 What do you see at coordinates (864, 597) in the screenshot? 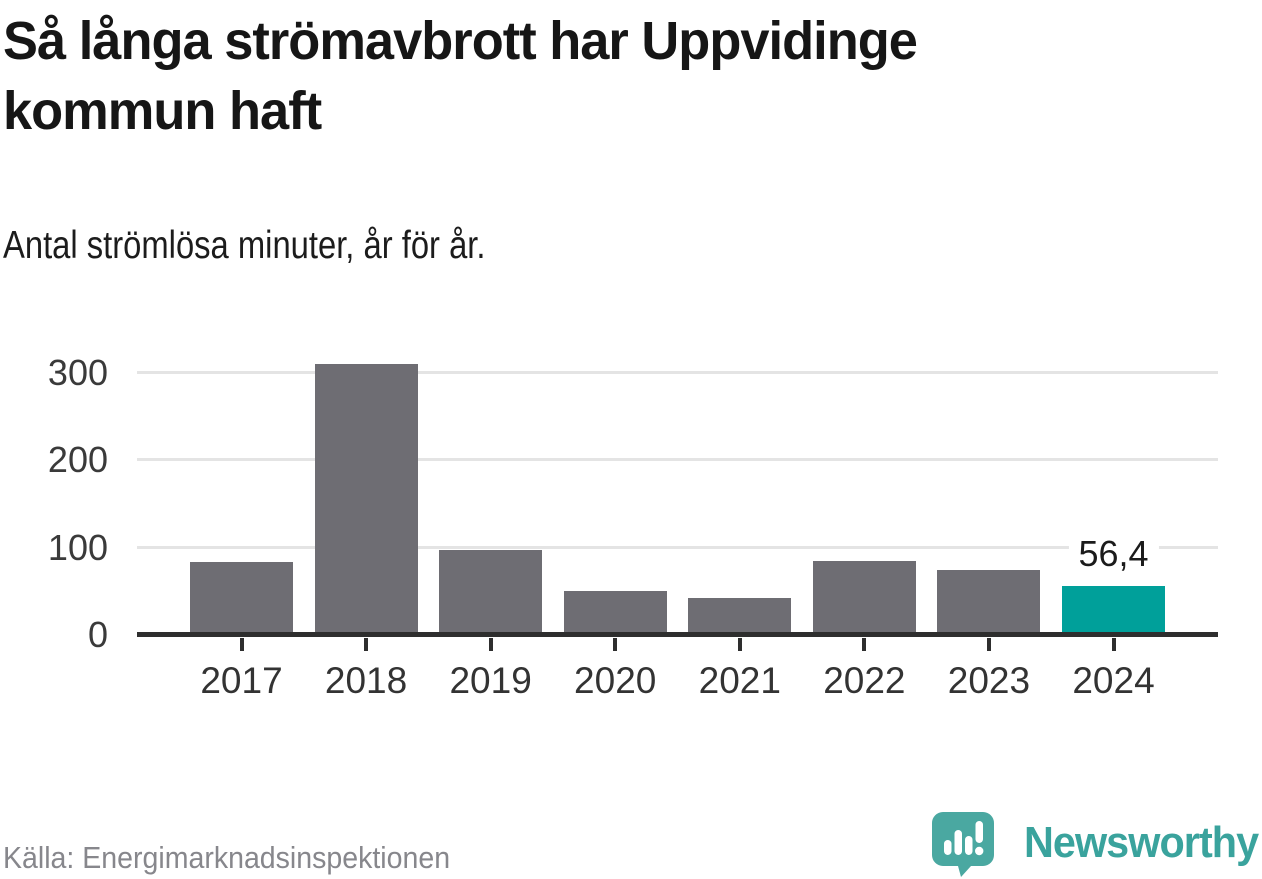
I see `bar-2022` at bounding box center [864, 597].